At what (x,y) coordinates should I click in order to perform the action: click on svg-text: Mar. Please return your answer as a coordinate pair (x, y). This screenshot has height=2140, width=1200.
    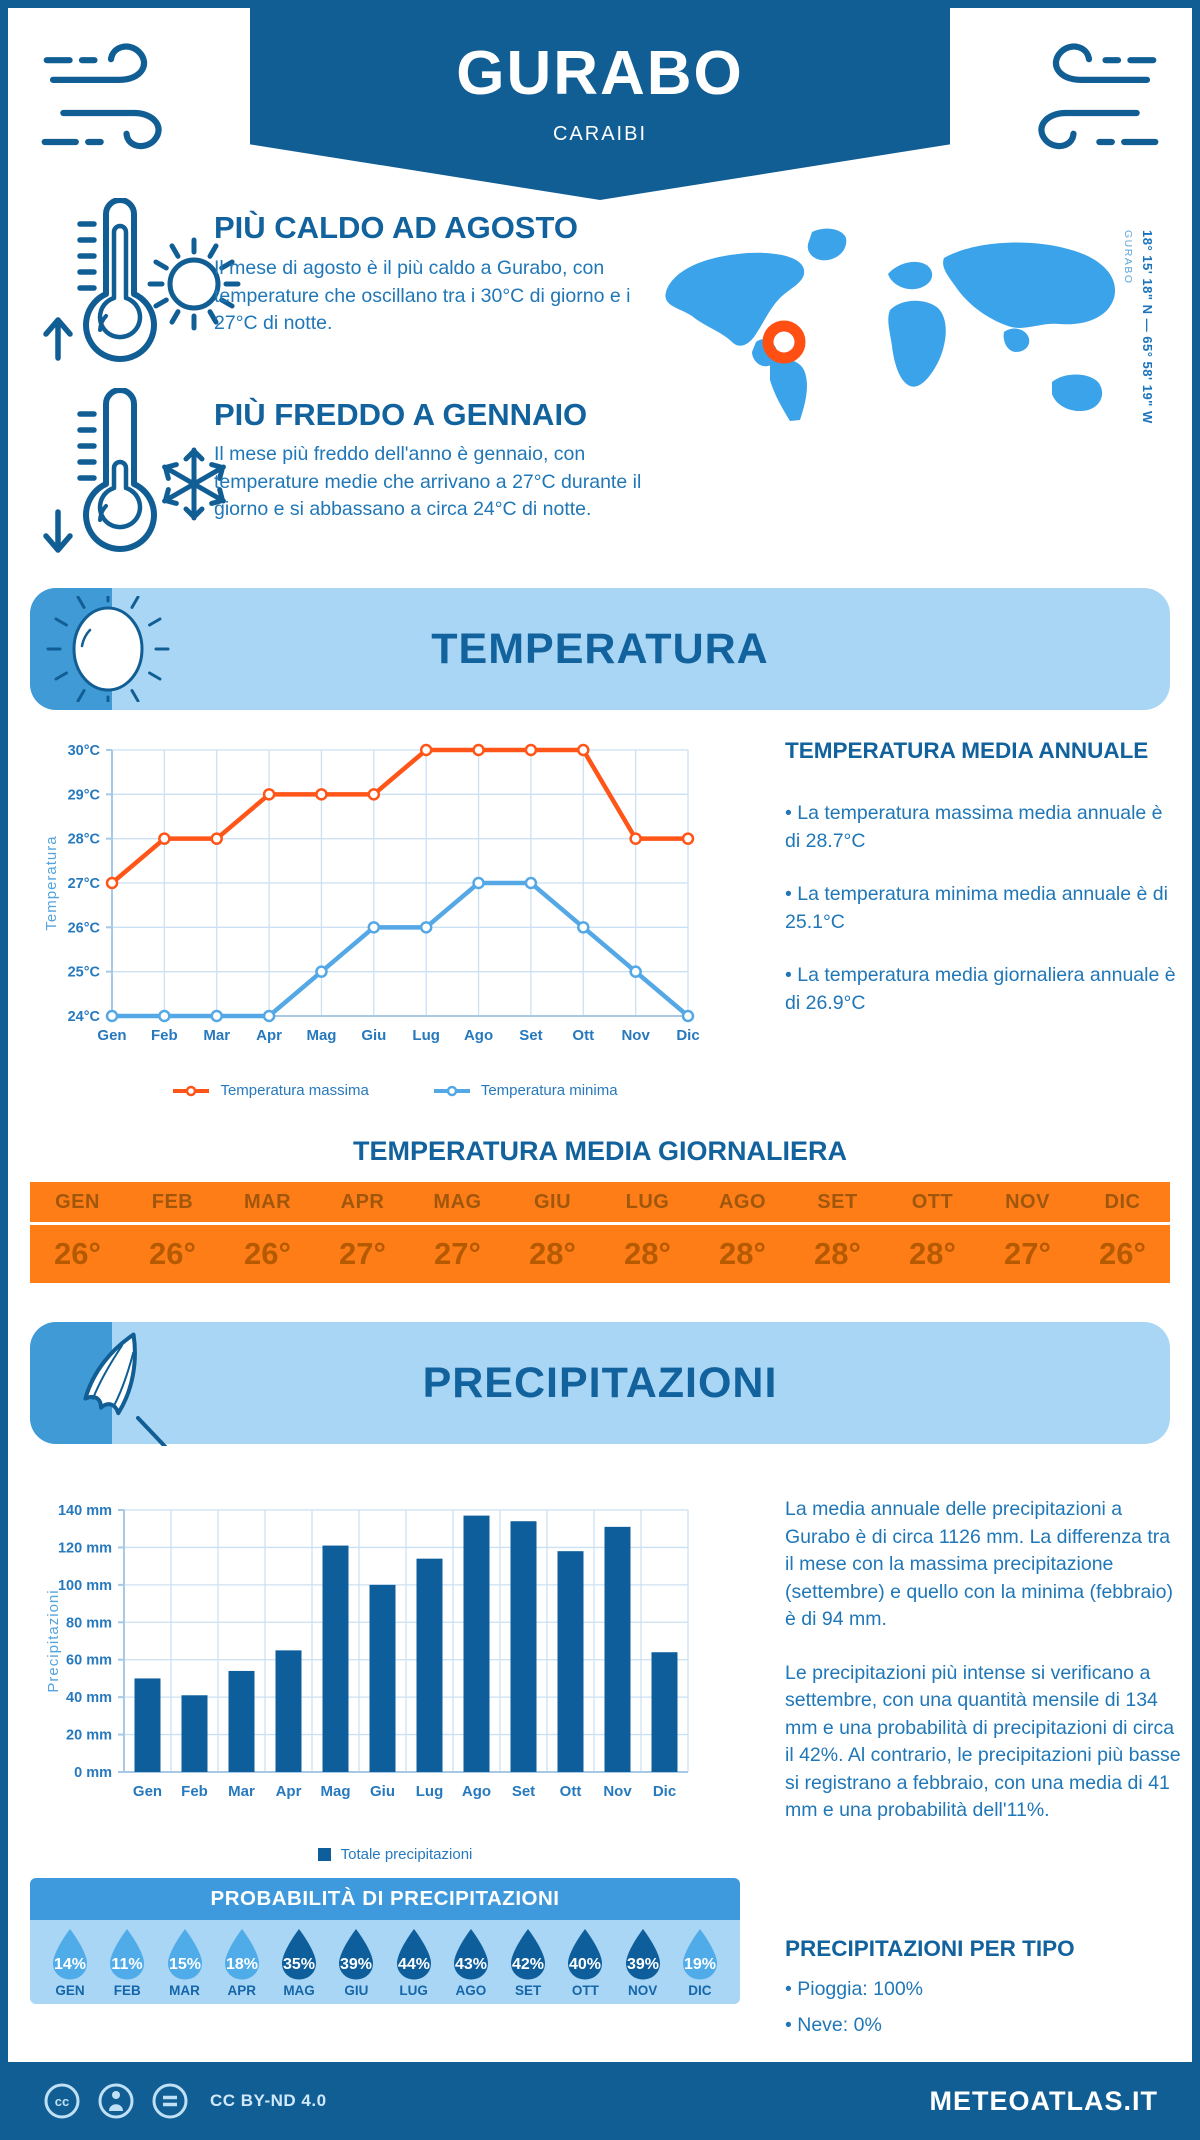
    Looking at the image, I should click on (216, 1035).